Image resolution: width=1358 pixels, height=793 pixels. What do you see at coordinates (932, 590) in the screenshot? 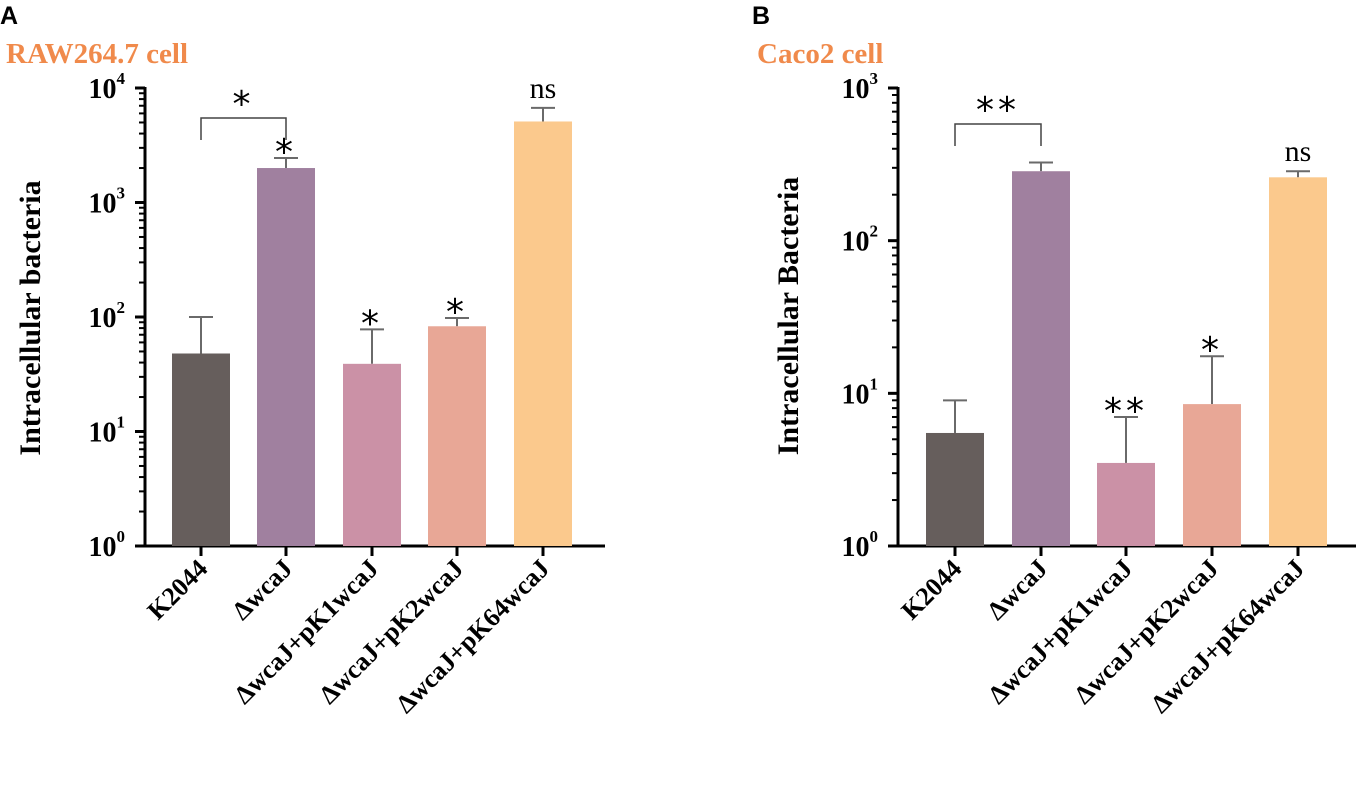
I see `panel-b-category-label: K2044` at bounding box center [932, 590].